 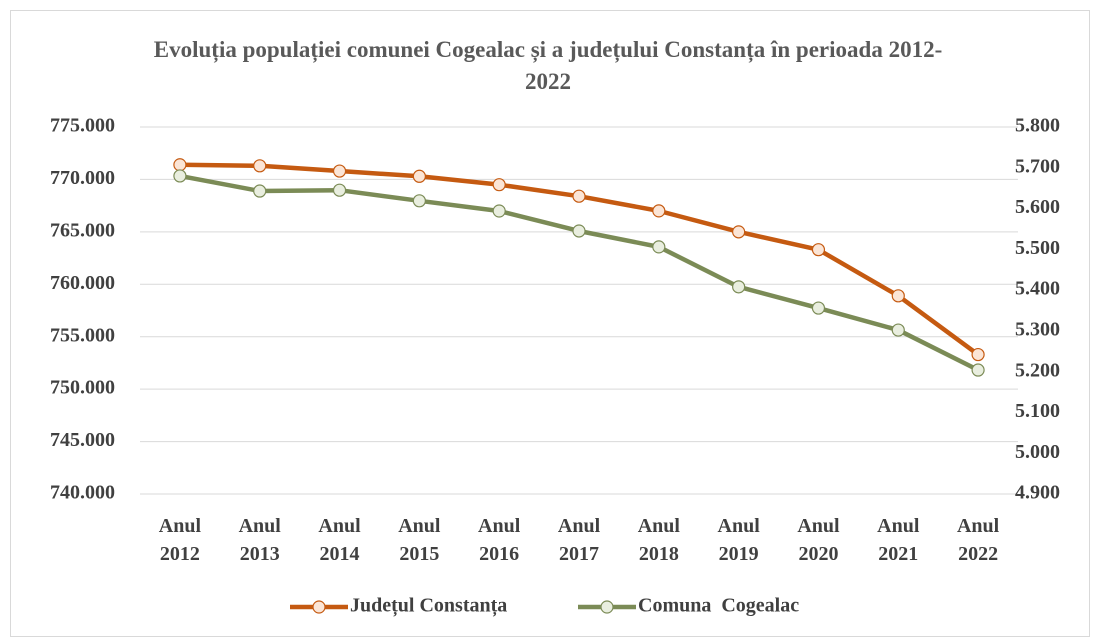 I want to click on y2-tick-label: 5.100, so click(x=1037, y=411).